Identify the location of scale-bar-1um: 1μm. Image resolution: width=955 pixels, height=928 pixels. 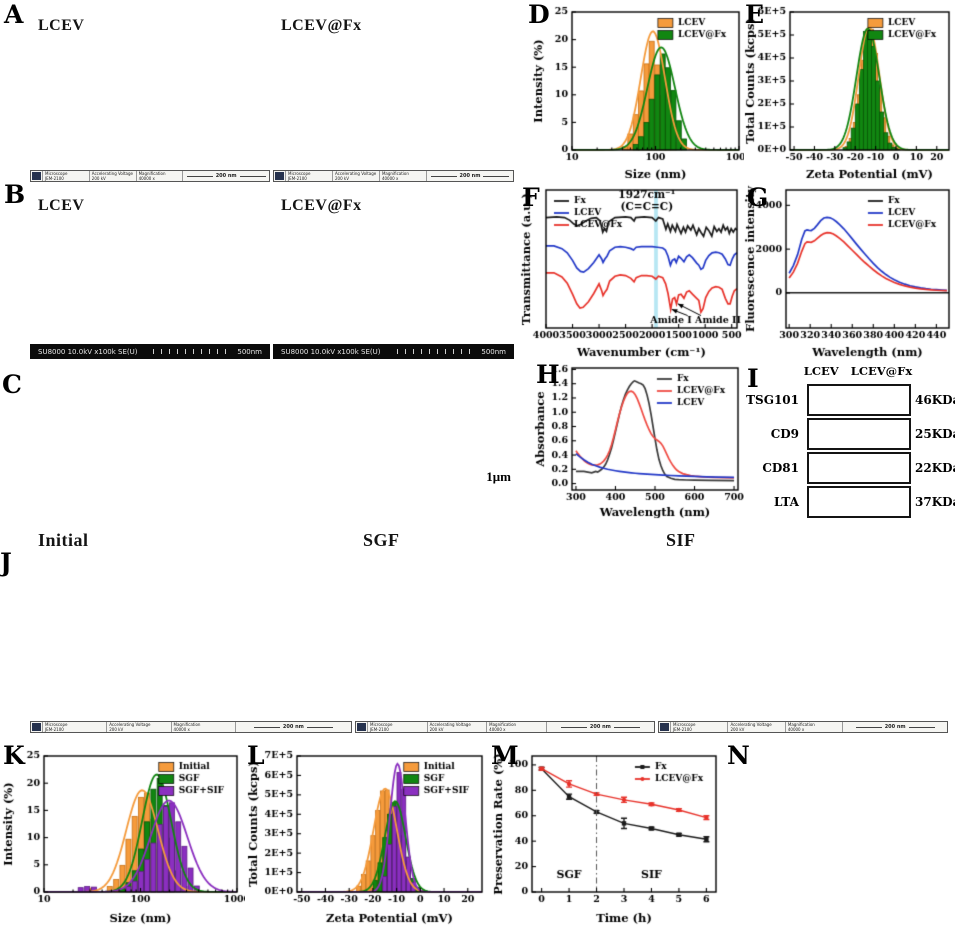
(498, 476).